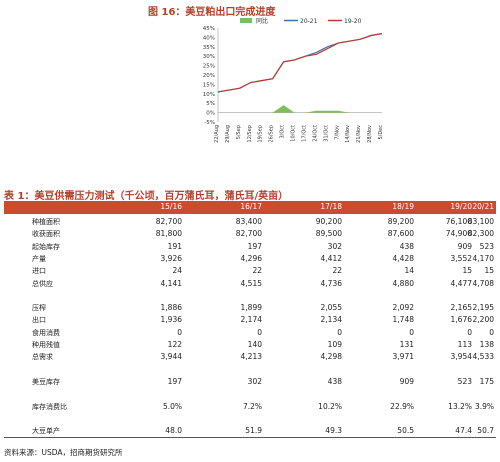 The height and width of the screenshot is (462, 500). I want to click on x-tick-label: 26/Sep, so click(272, 133).